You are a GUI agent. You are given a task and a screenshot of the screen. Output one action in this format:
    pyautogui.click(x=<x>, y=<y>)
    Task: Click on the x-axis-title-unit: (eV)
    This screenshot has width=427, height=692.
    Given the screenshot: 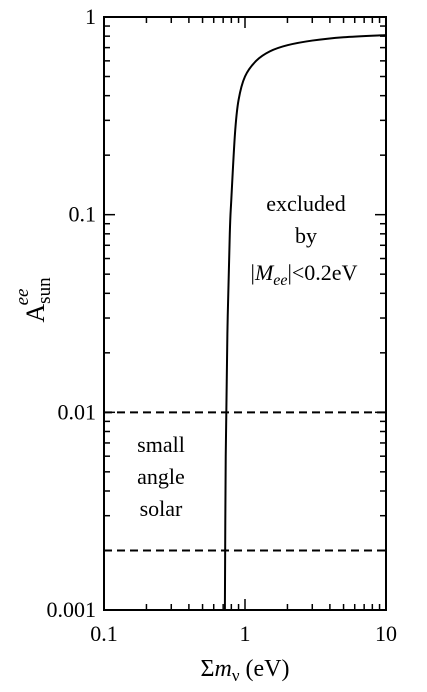 What is the action you would take?
    pyautogui.click(x=265, y=669)
    